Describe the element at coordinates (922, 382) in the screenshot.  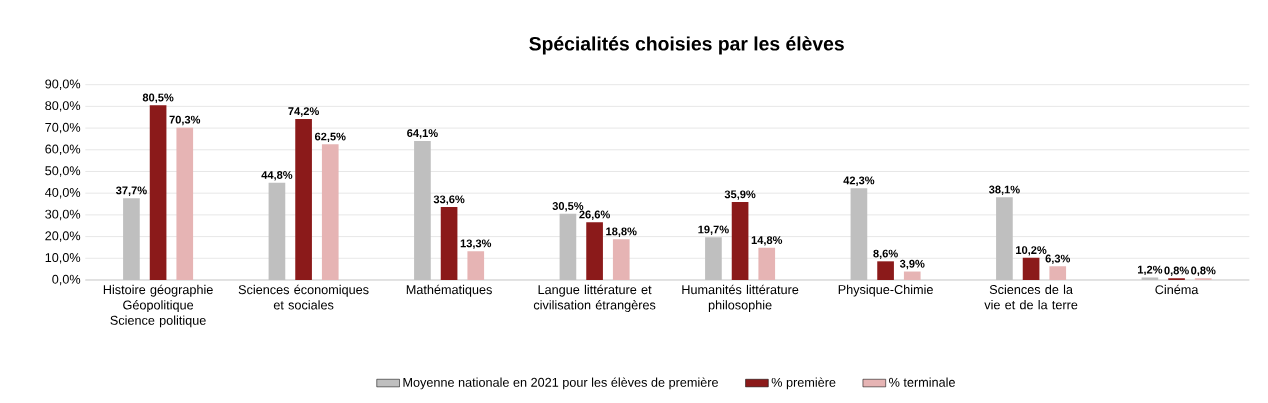
I see `legend-label: % terminale` at that location.